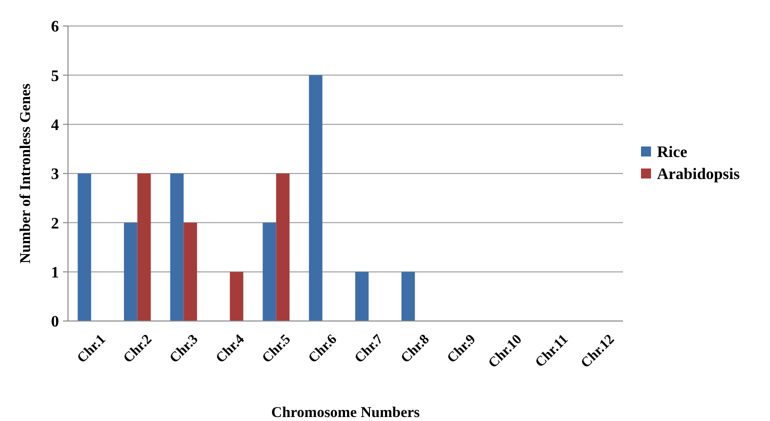 The image size is (770, 421). Describe the element at coordinates (55, 76) in the screenshot. I see `y-tick-label: 5` at that location.